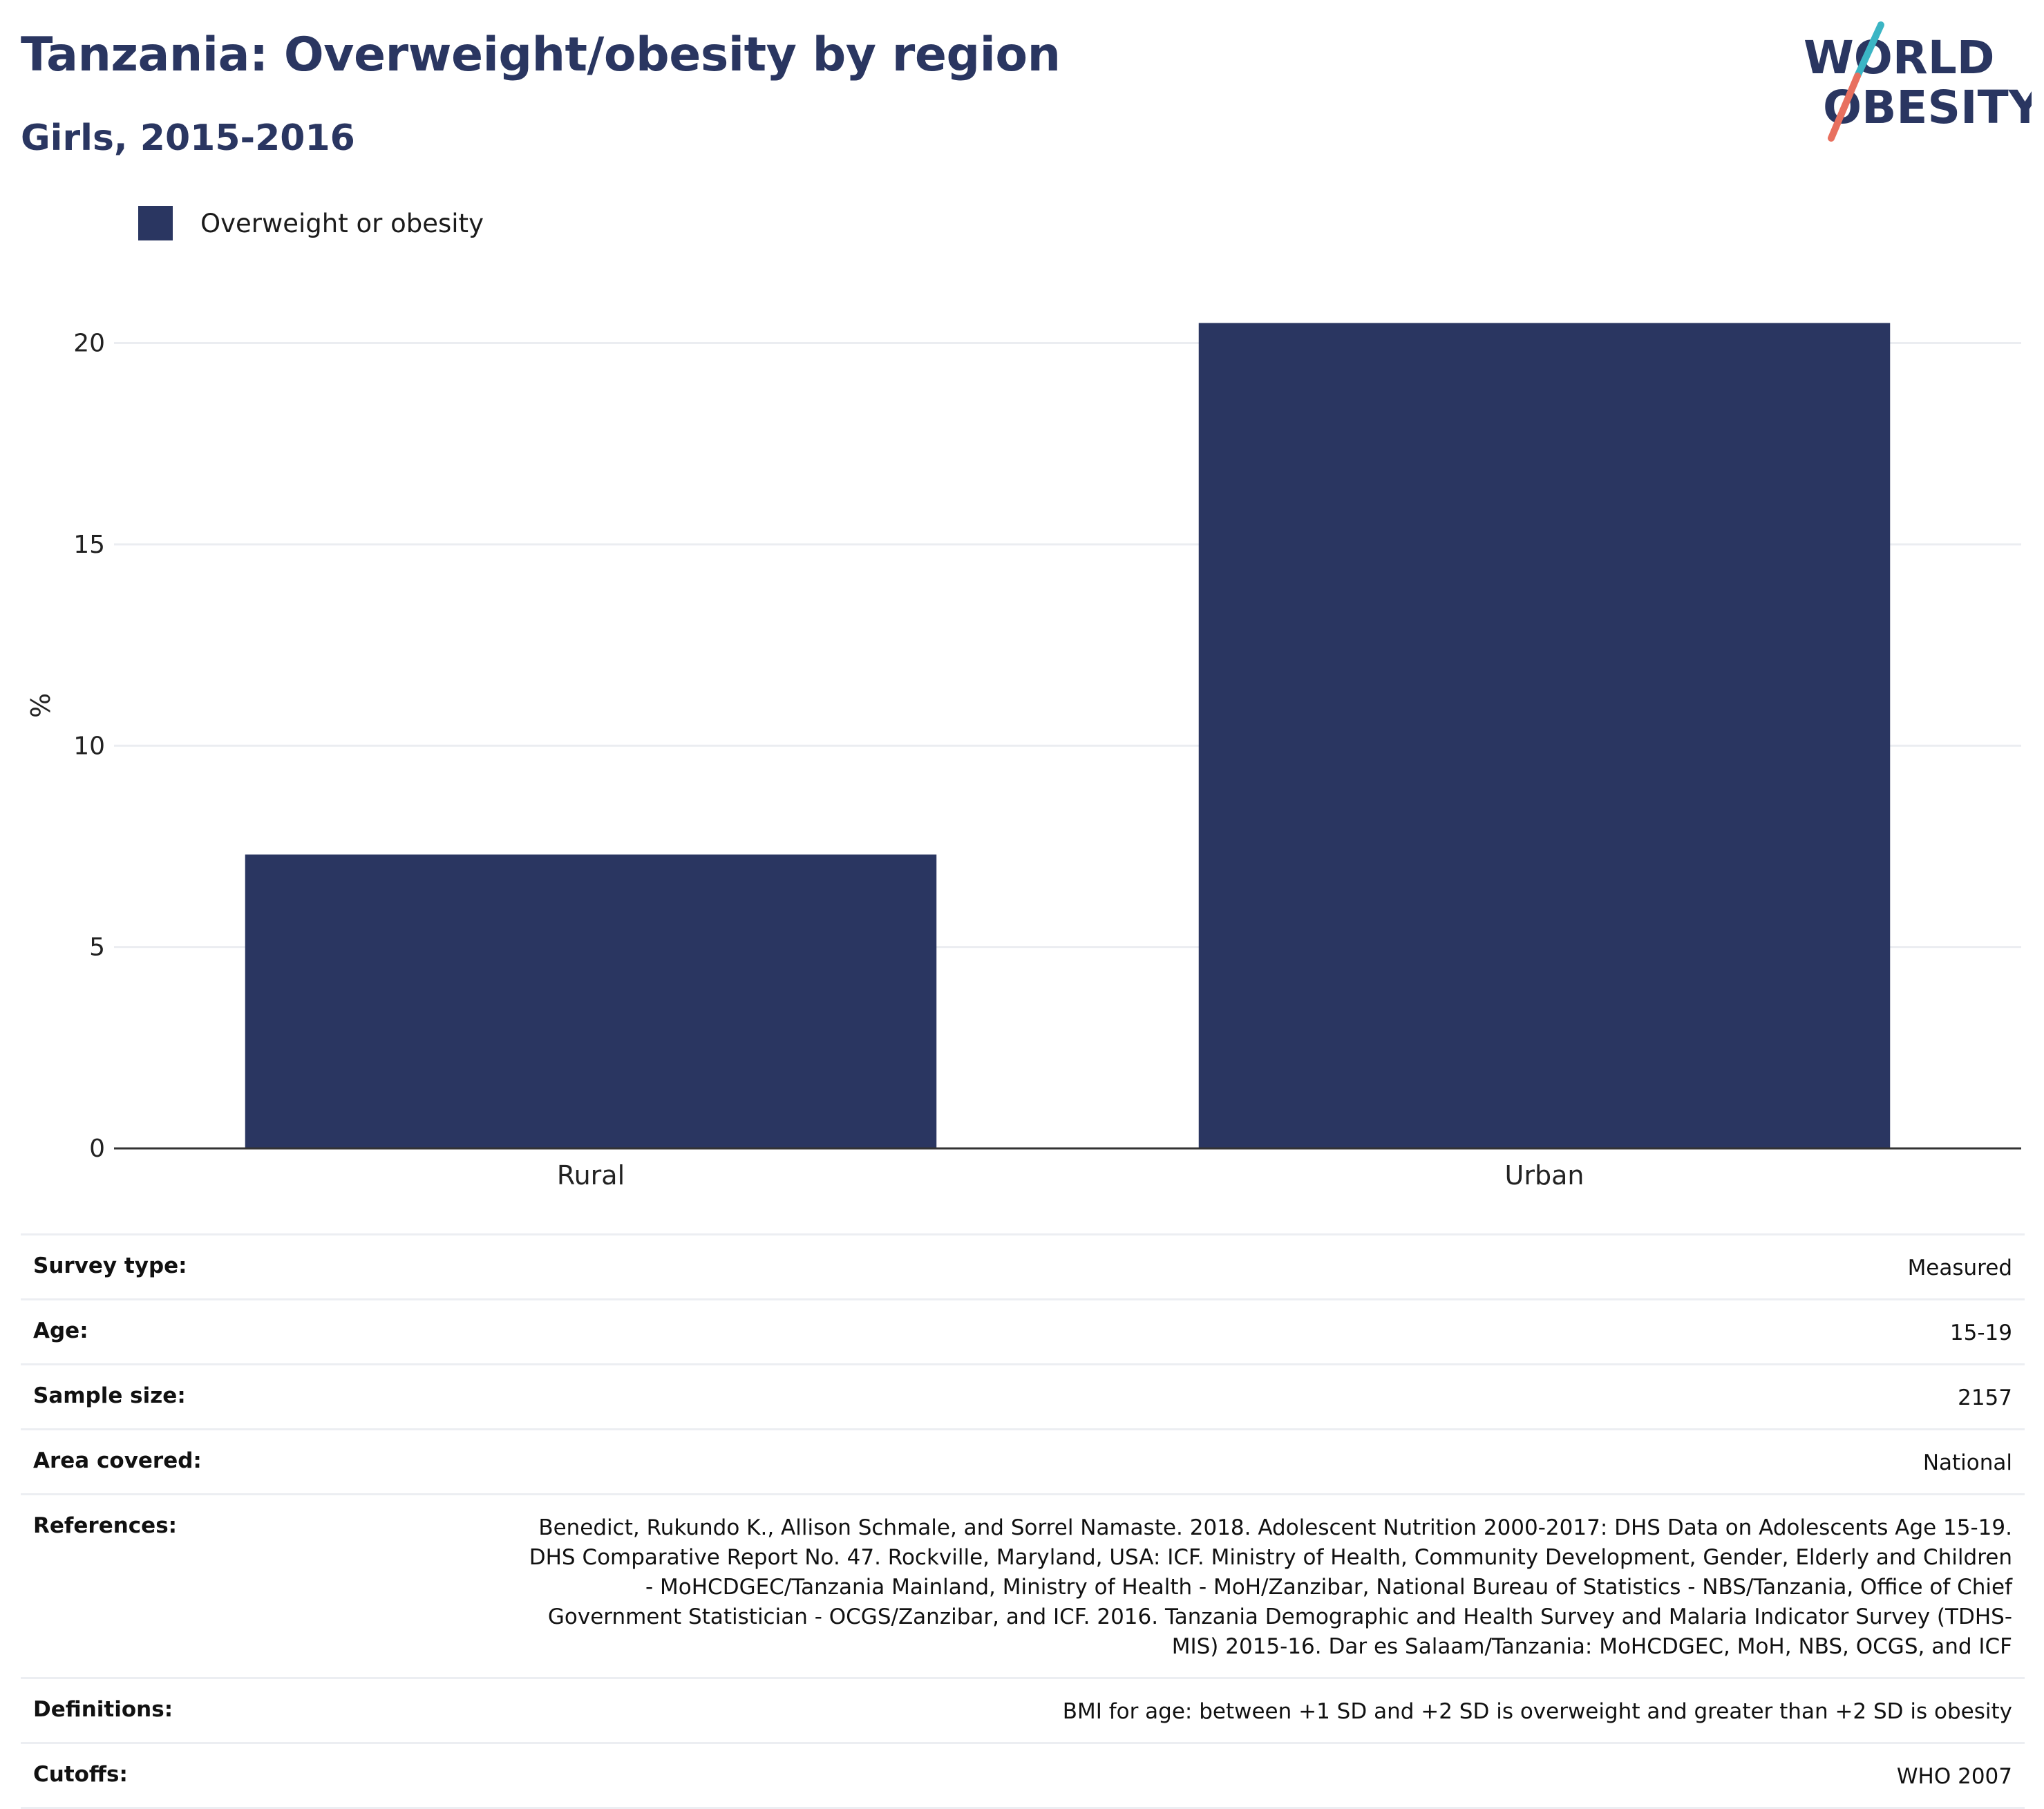 The image size is (2044, 1809). I want to click on y-tick-label: 15, so click(89, 545).